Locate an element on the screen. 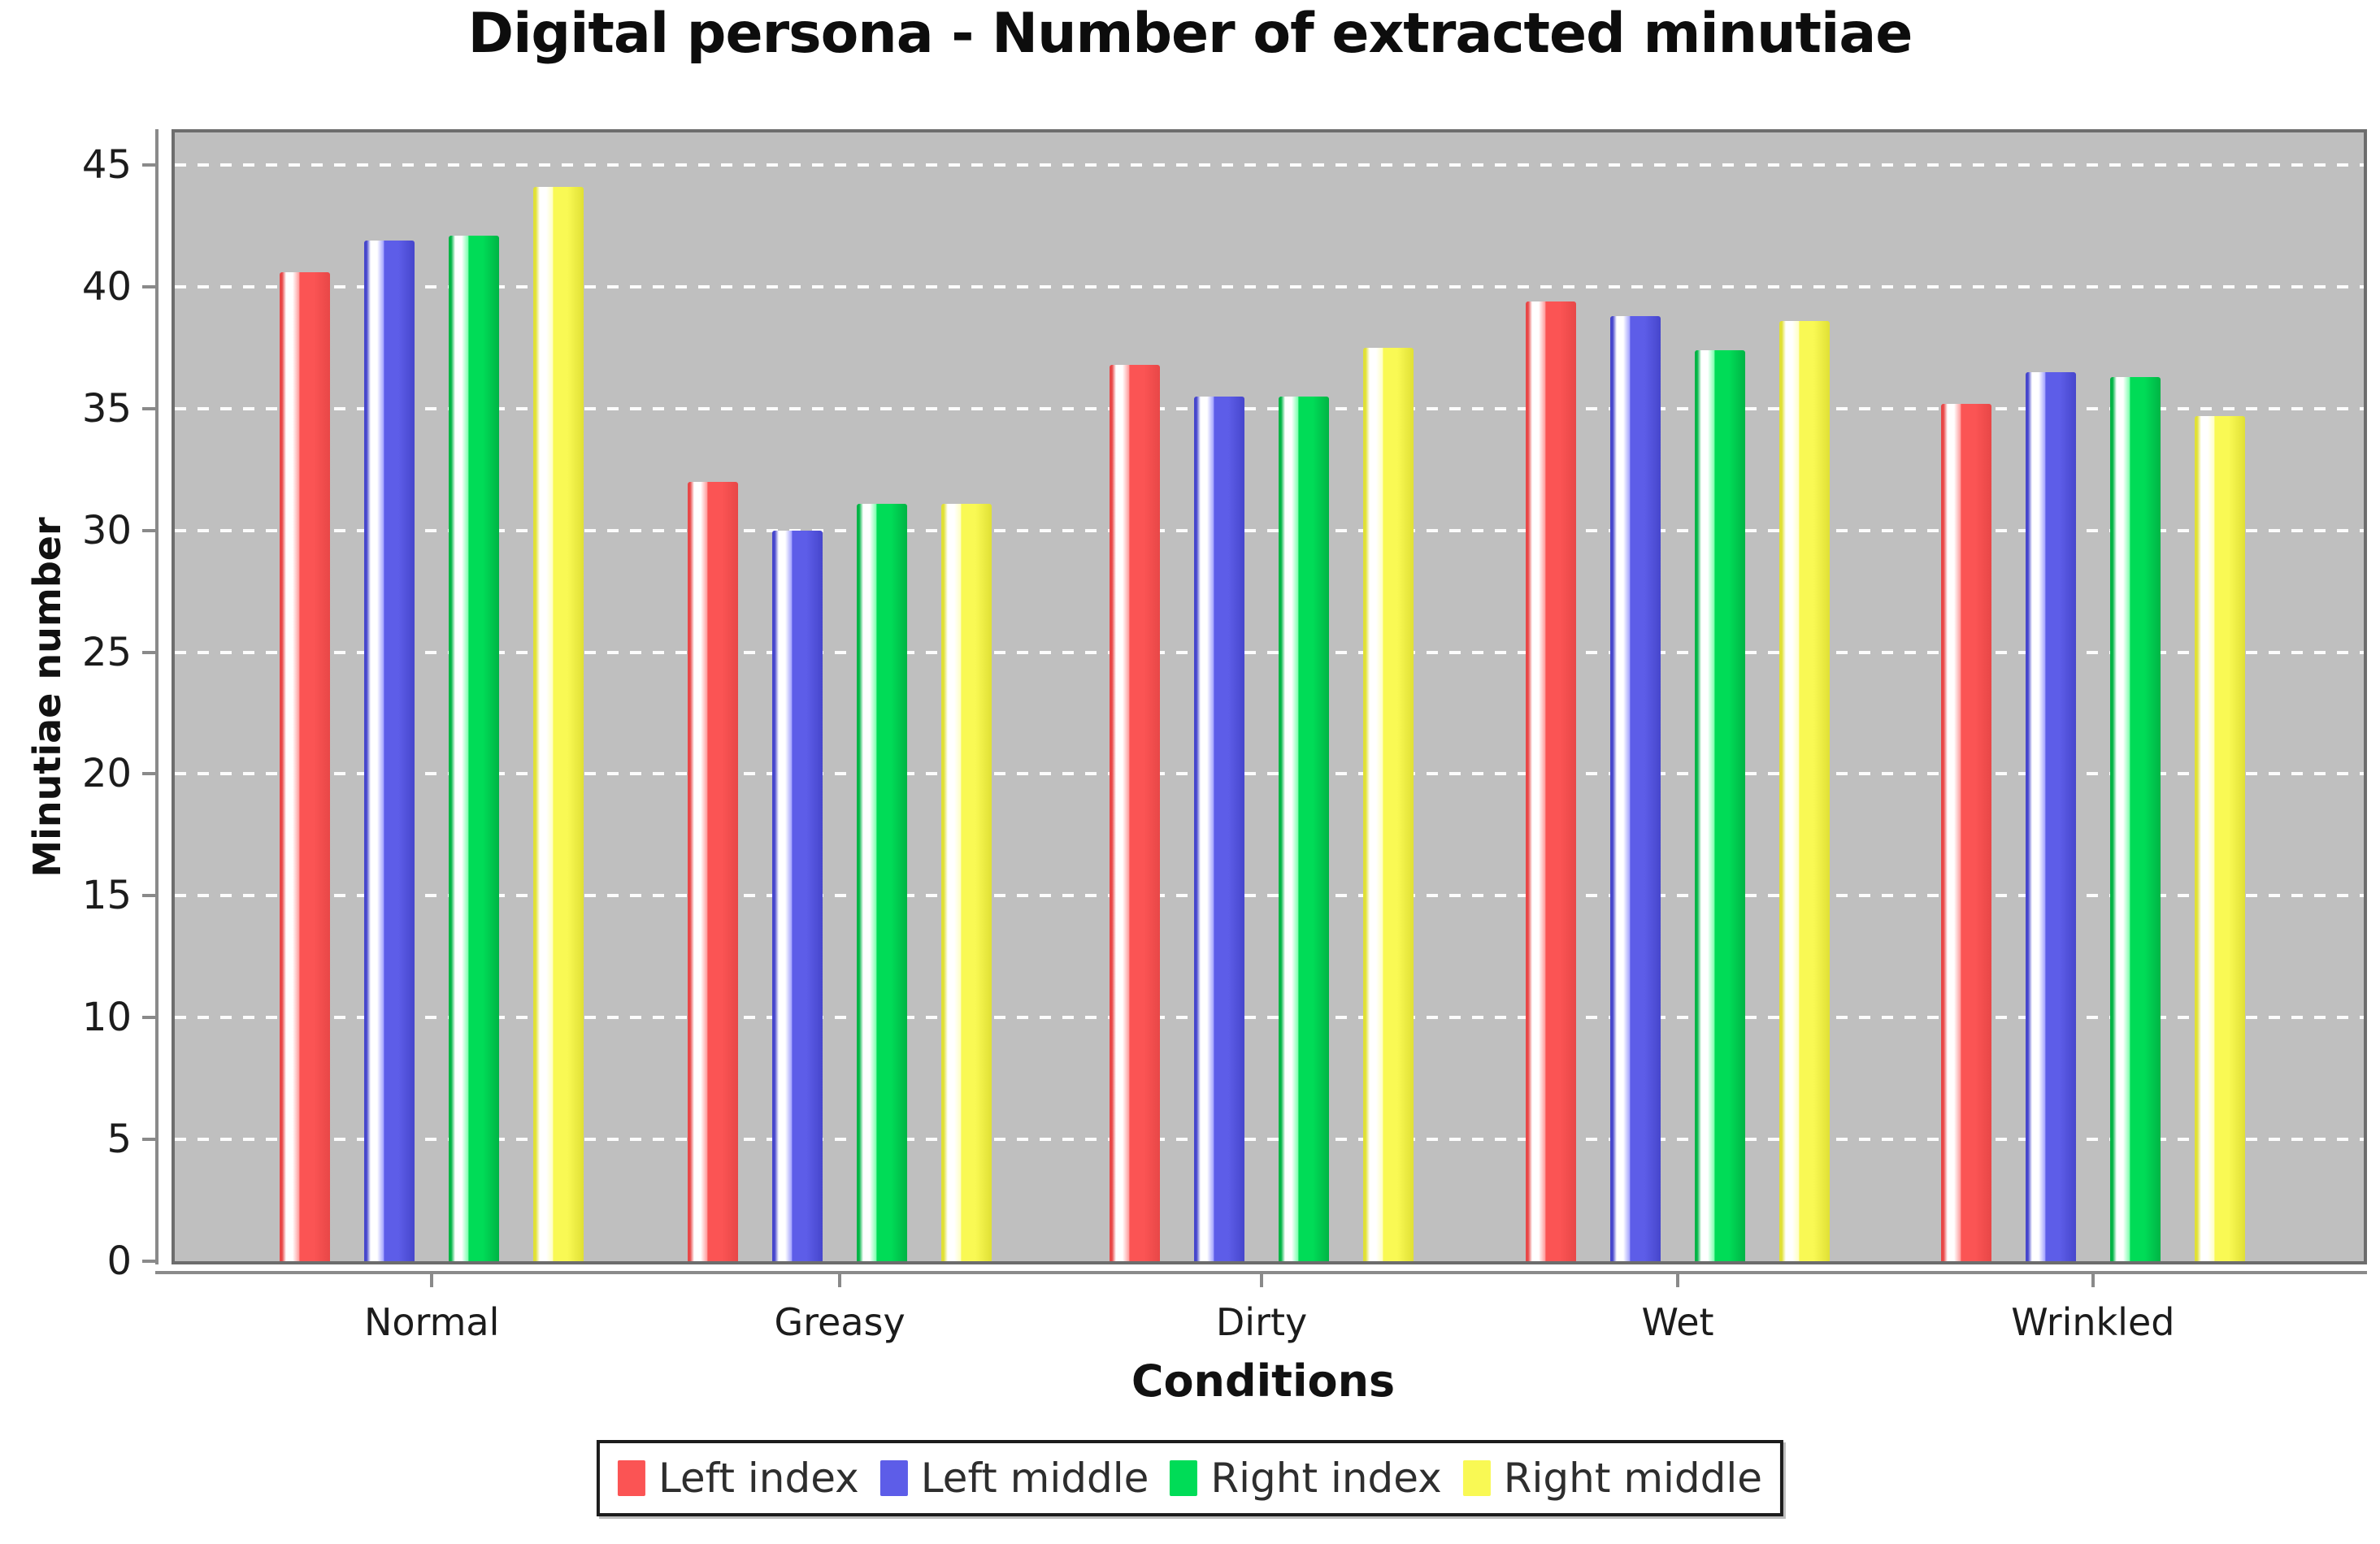  legend-item-left-middle: Left middle is located at coordinates (1014, 1478).